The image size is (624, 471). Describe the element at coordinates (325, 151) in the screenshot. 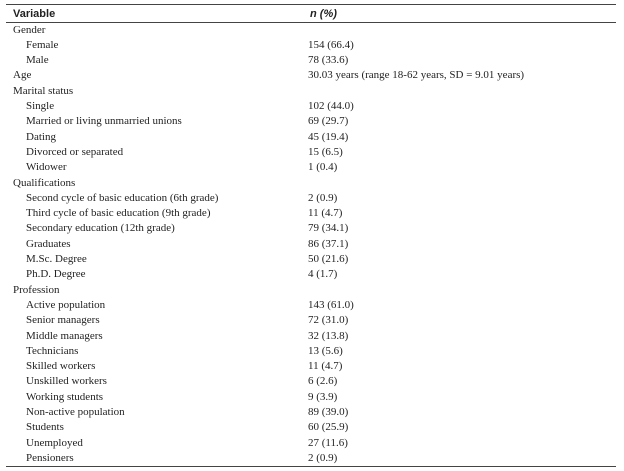

I see `row-value: 15 (6.5)` at that location.